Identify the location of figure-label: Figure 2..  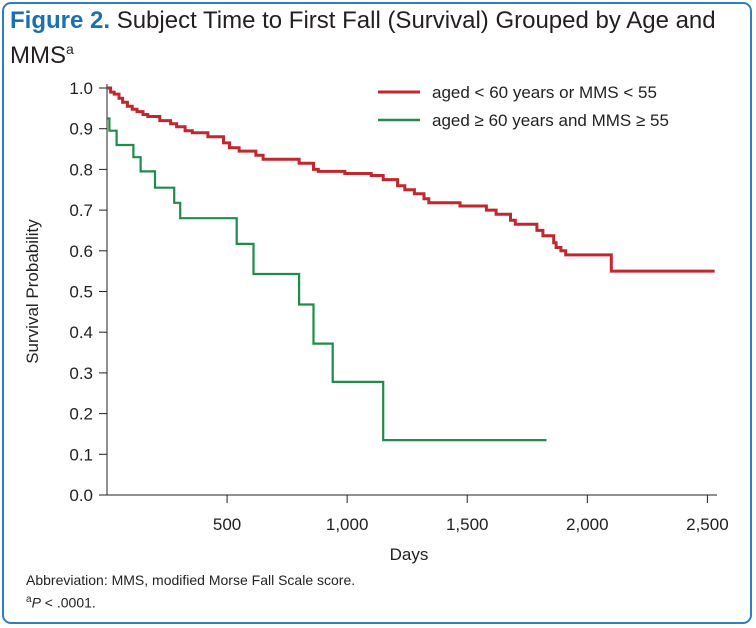
(60, 20).